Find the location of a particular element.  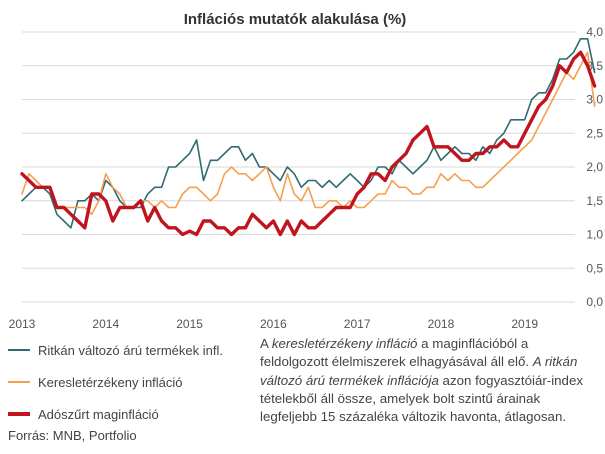

x-tick-label: 2014 is located at coordinates (105, 324).